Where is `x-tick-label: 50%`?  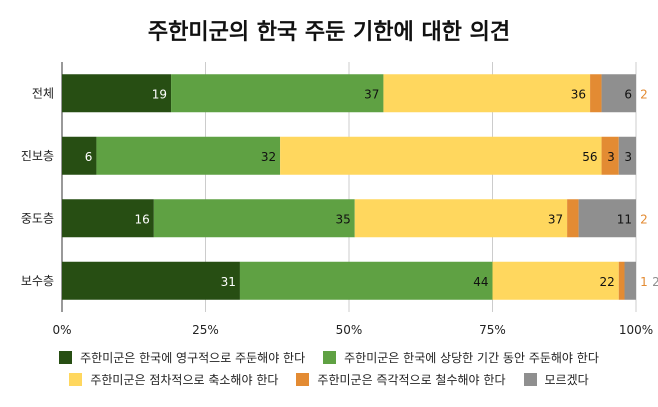 x-tick-label: 50% is located at coordinates (349, 330).